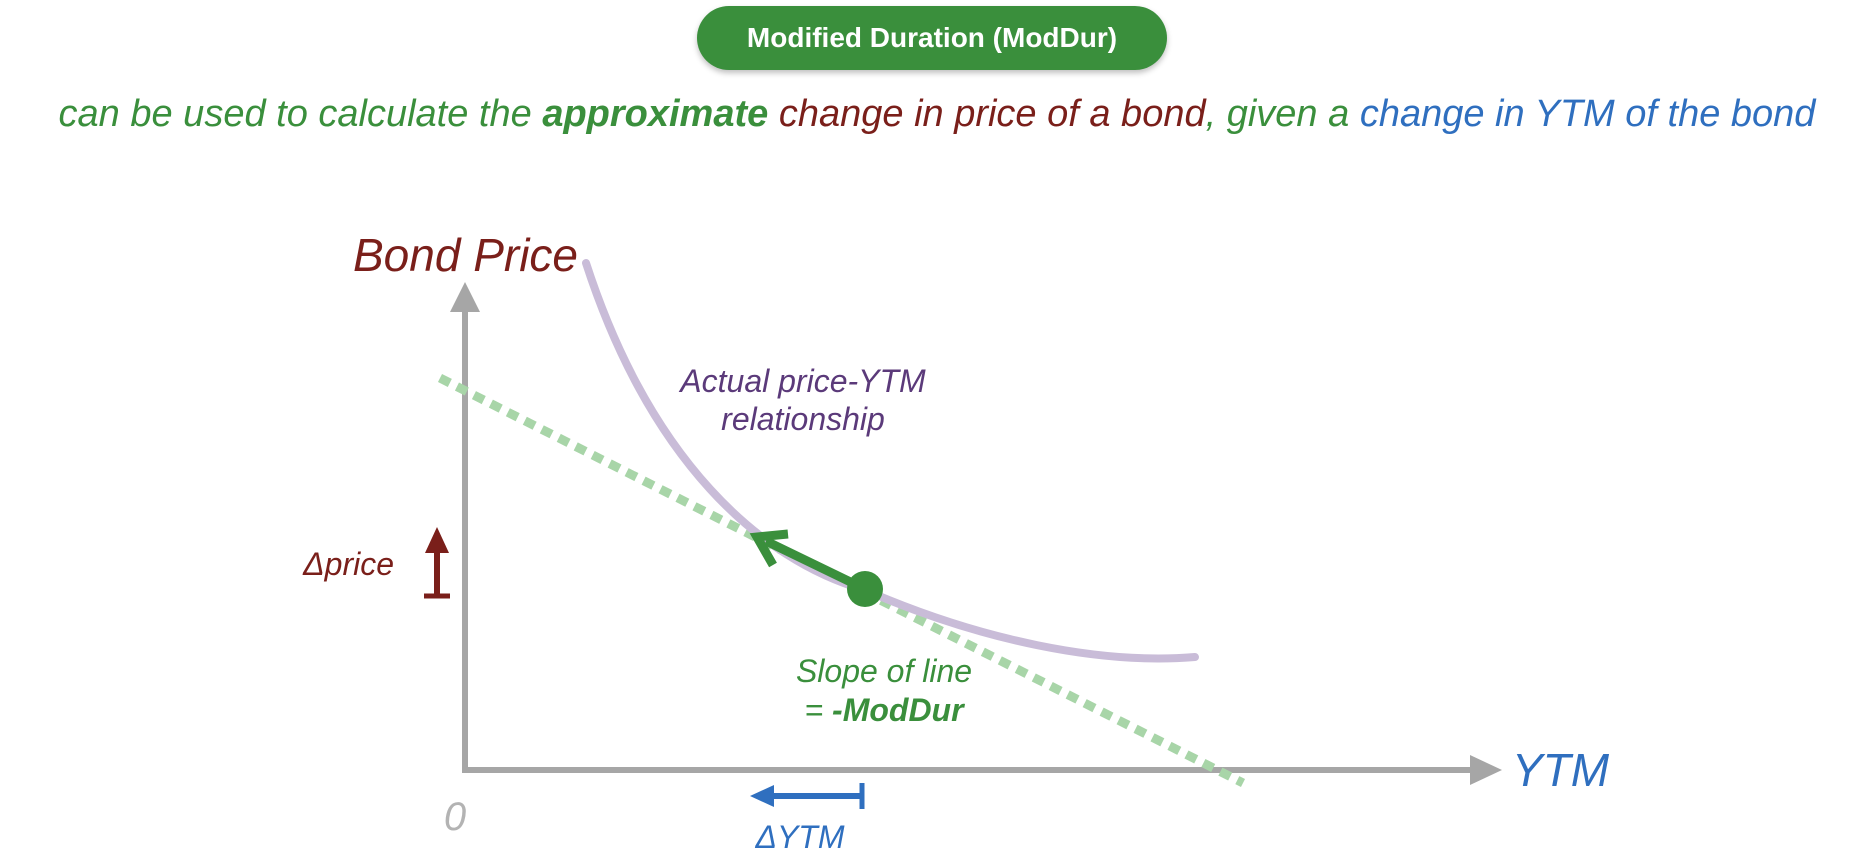  What do you see at coordinates (465, 297) in the screenshot?
I see `y-axis-arrowhead` at bounding box center [465, 297].